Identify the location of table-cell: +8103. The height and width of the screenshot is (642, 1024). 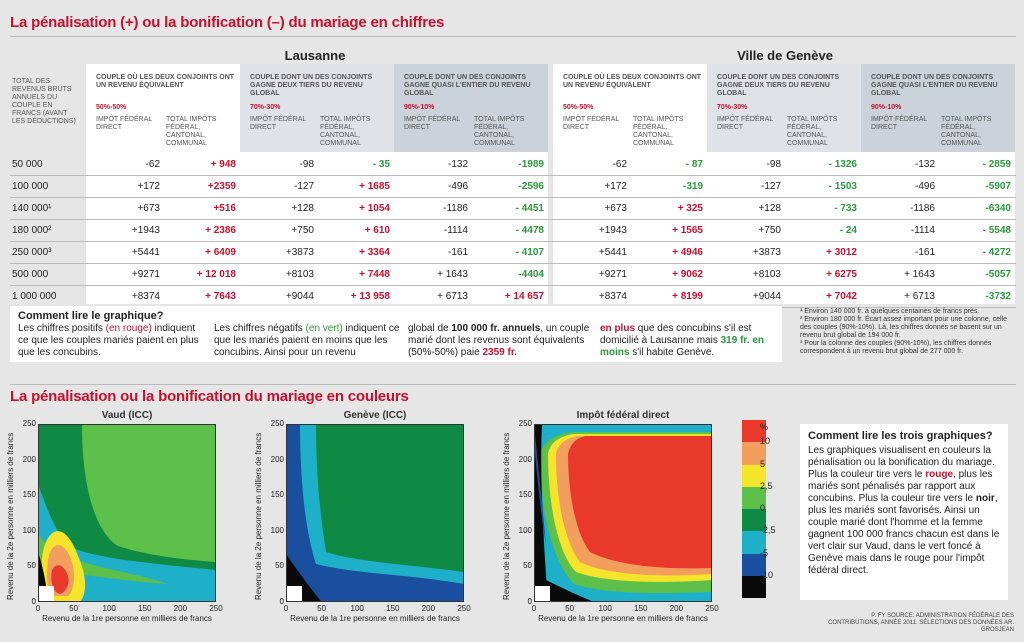
(299, 274).